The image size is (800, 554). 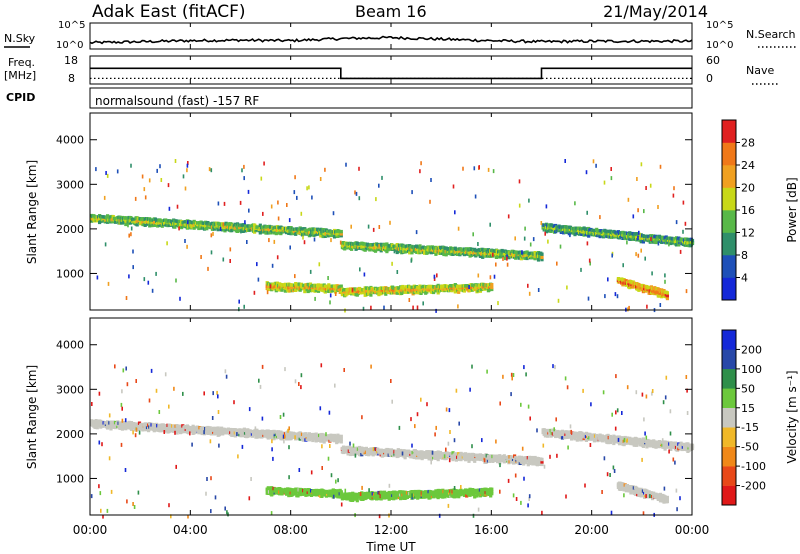 I want to click on colorbar-segment, so click(x=729, y=176).